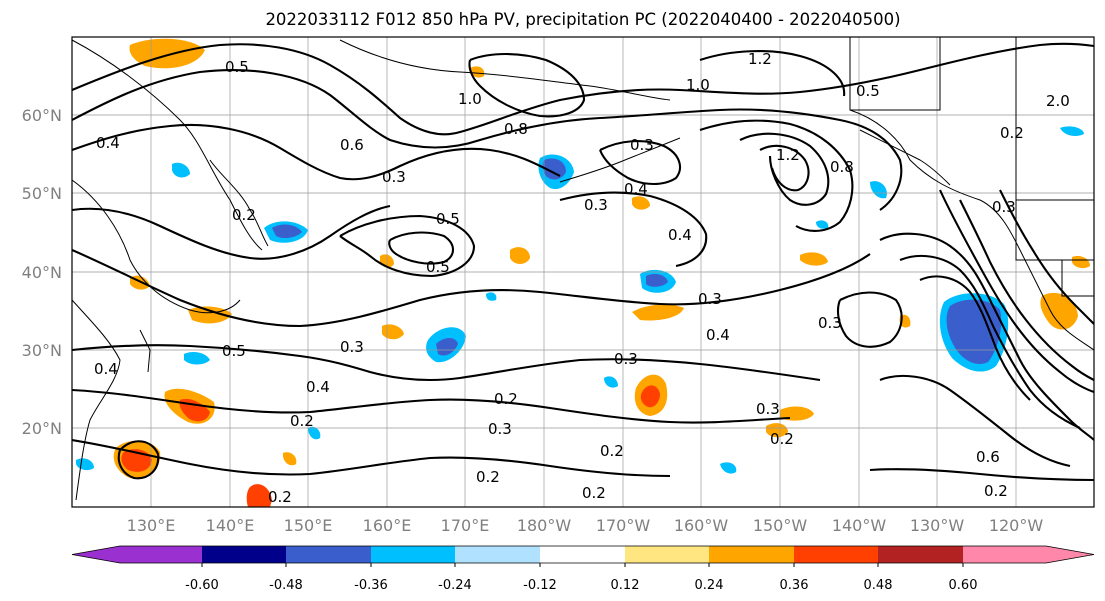 The height and width of the screenshot is (601, 1105). I want to click on lon-label: 140°E, so click(230, 525).